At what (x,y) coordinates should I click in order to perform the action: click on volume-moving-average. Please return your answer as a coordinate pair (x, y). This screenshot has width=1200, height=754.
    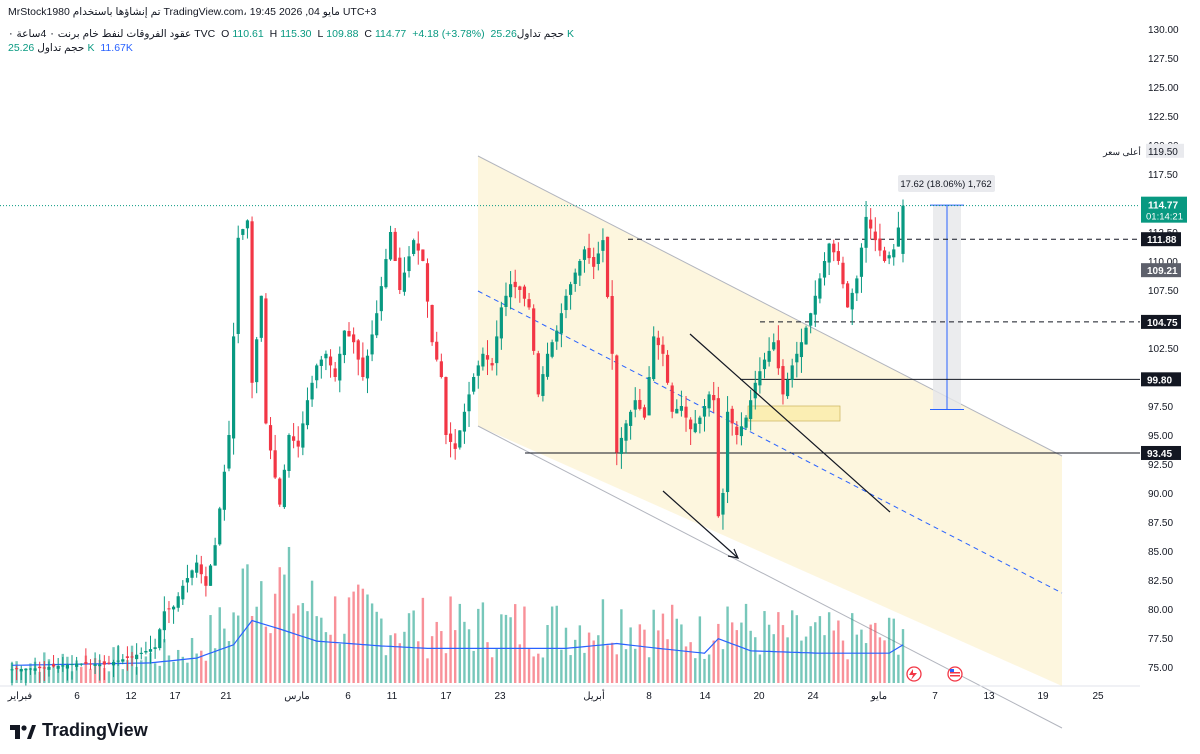
    Looking at the image, I should click on (457, 642).